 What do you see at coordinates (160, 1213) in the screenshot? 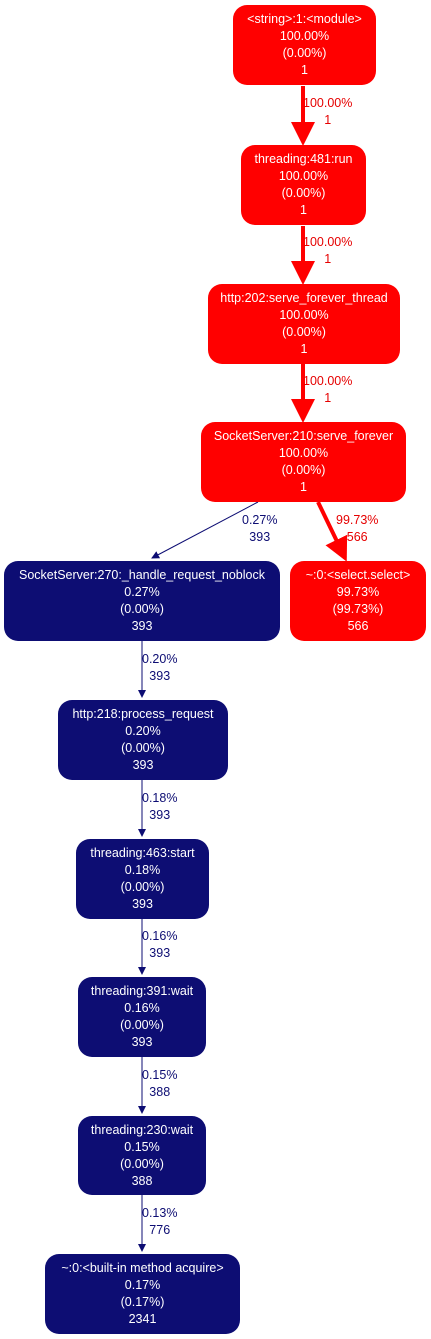
I see `edge-percent: 0.13%` at bounding box center [160, 1213].